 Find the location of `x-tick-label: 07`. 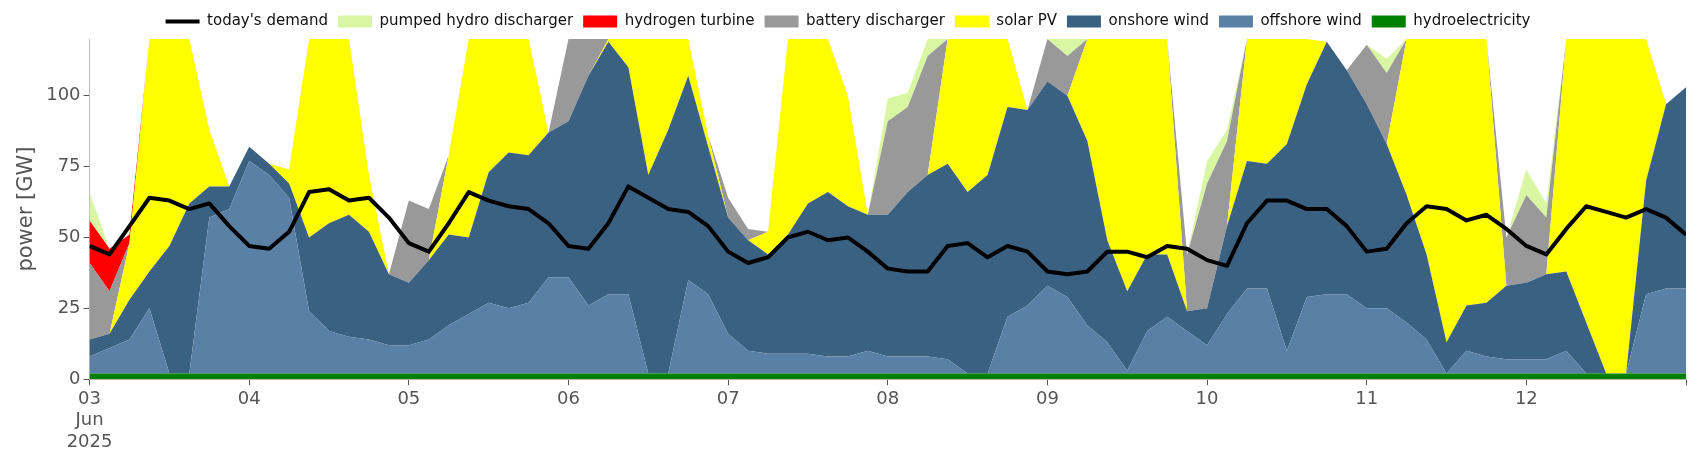

x-tick-label: 07 is located at coordinates (728, 397).